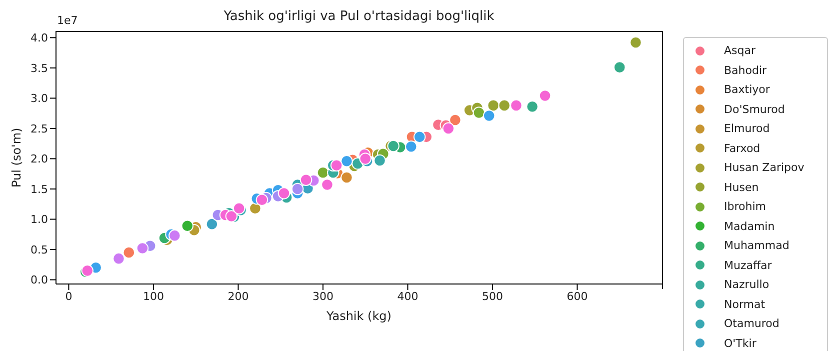  I want to click on legend-label: Baxtiyor, so click(747, 89).